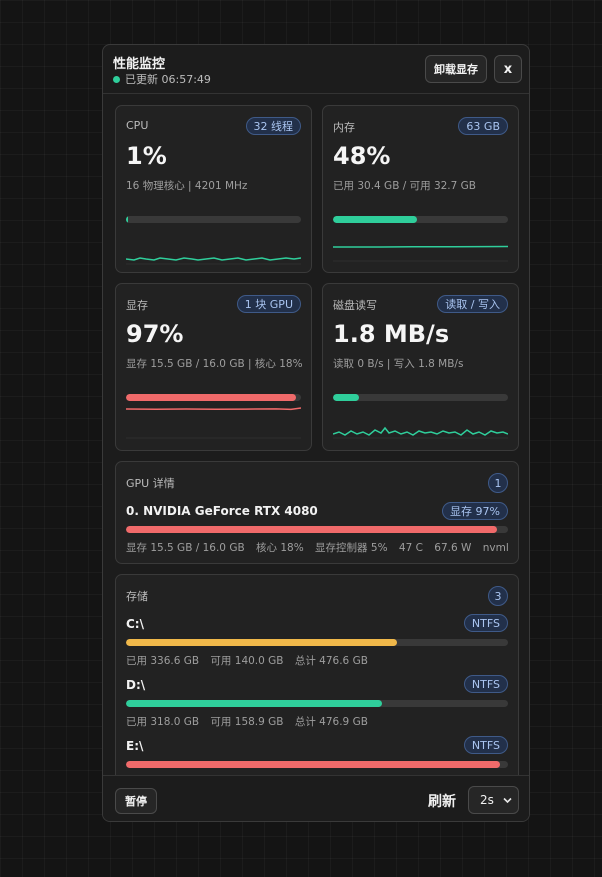  What do you see at coordinates (146, 156) in the screenshot?
I see `cpu-usage-value: 1%` at bounding box center [146, 156].